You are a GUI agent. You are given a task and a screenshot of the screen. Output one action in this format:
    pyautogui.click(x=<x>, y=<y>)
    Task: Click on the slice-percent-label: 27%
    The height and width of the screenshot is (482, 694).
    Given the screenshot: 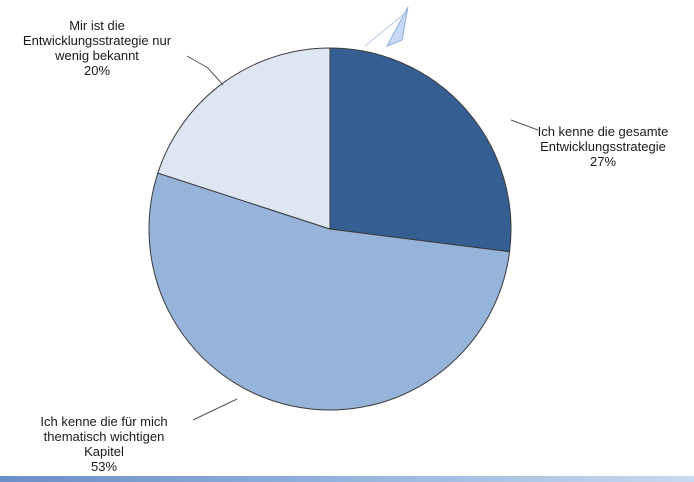 What is the action you would take?
    pyautogui.click(x=603, y=161)
    